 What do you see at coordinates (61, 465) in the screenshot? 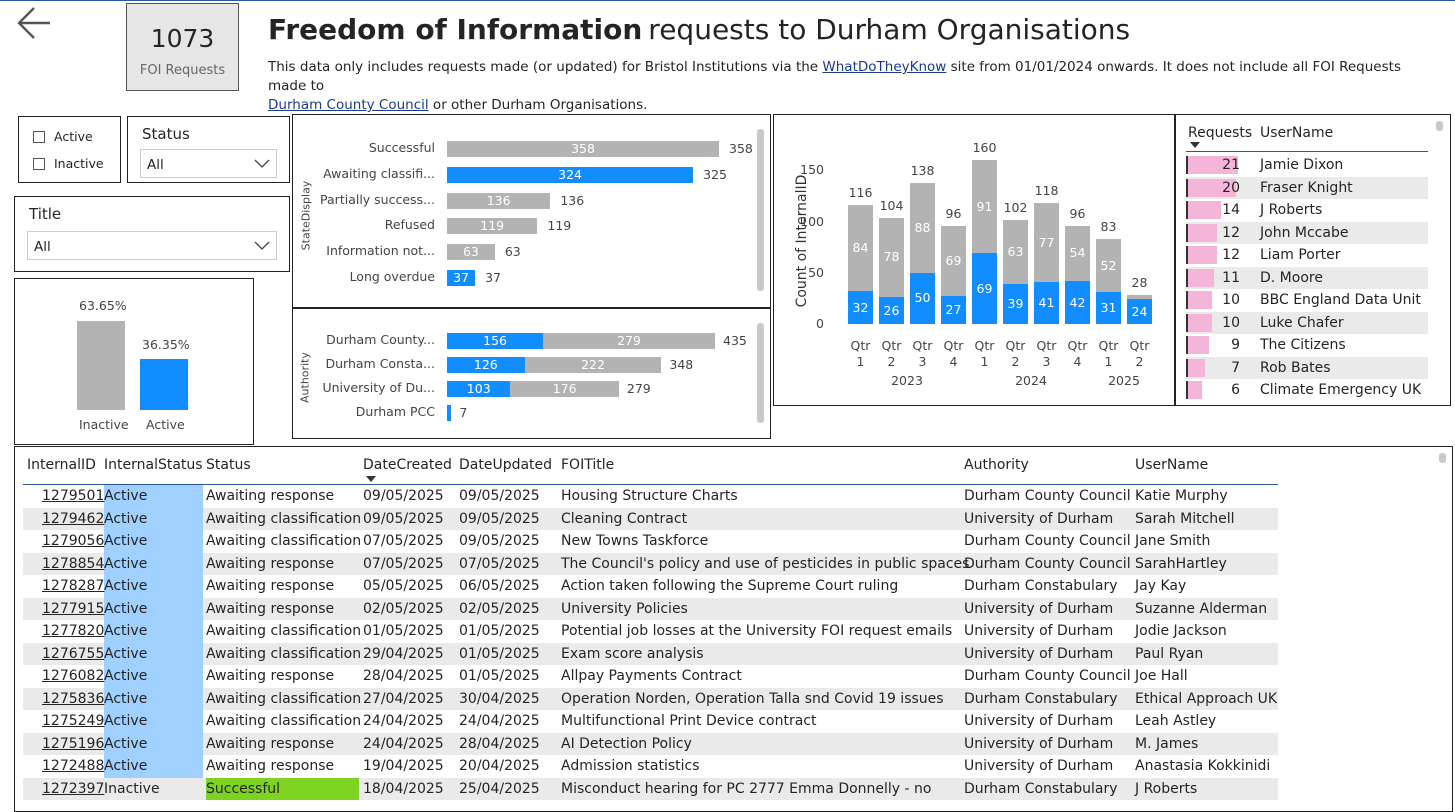
I see `column-header: InternalID` at bounding box center [61, 465].